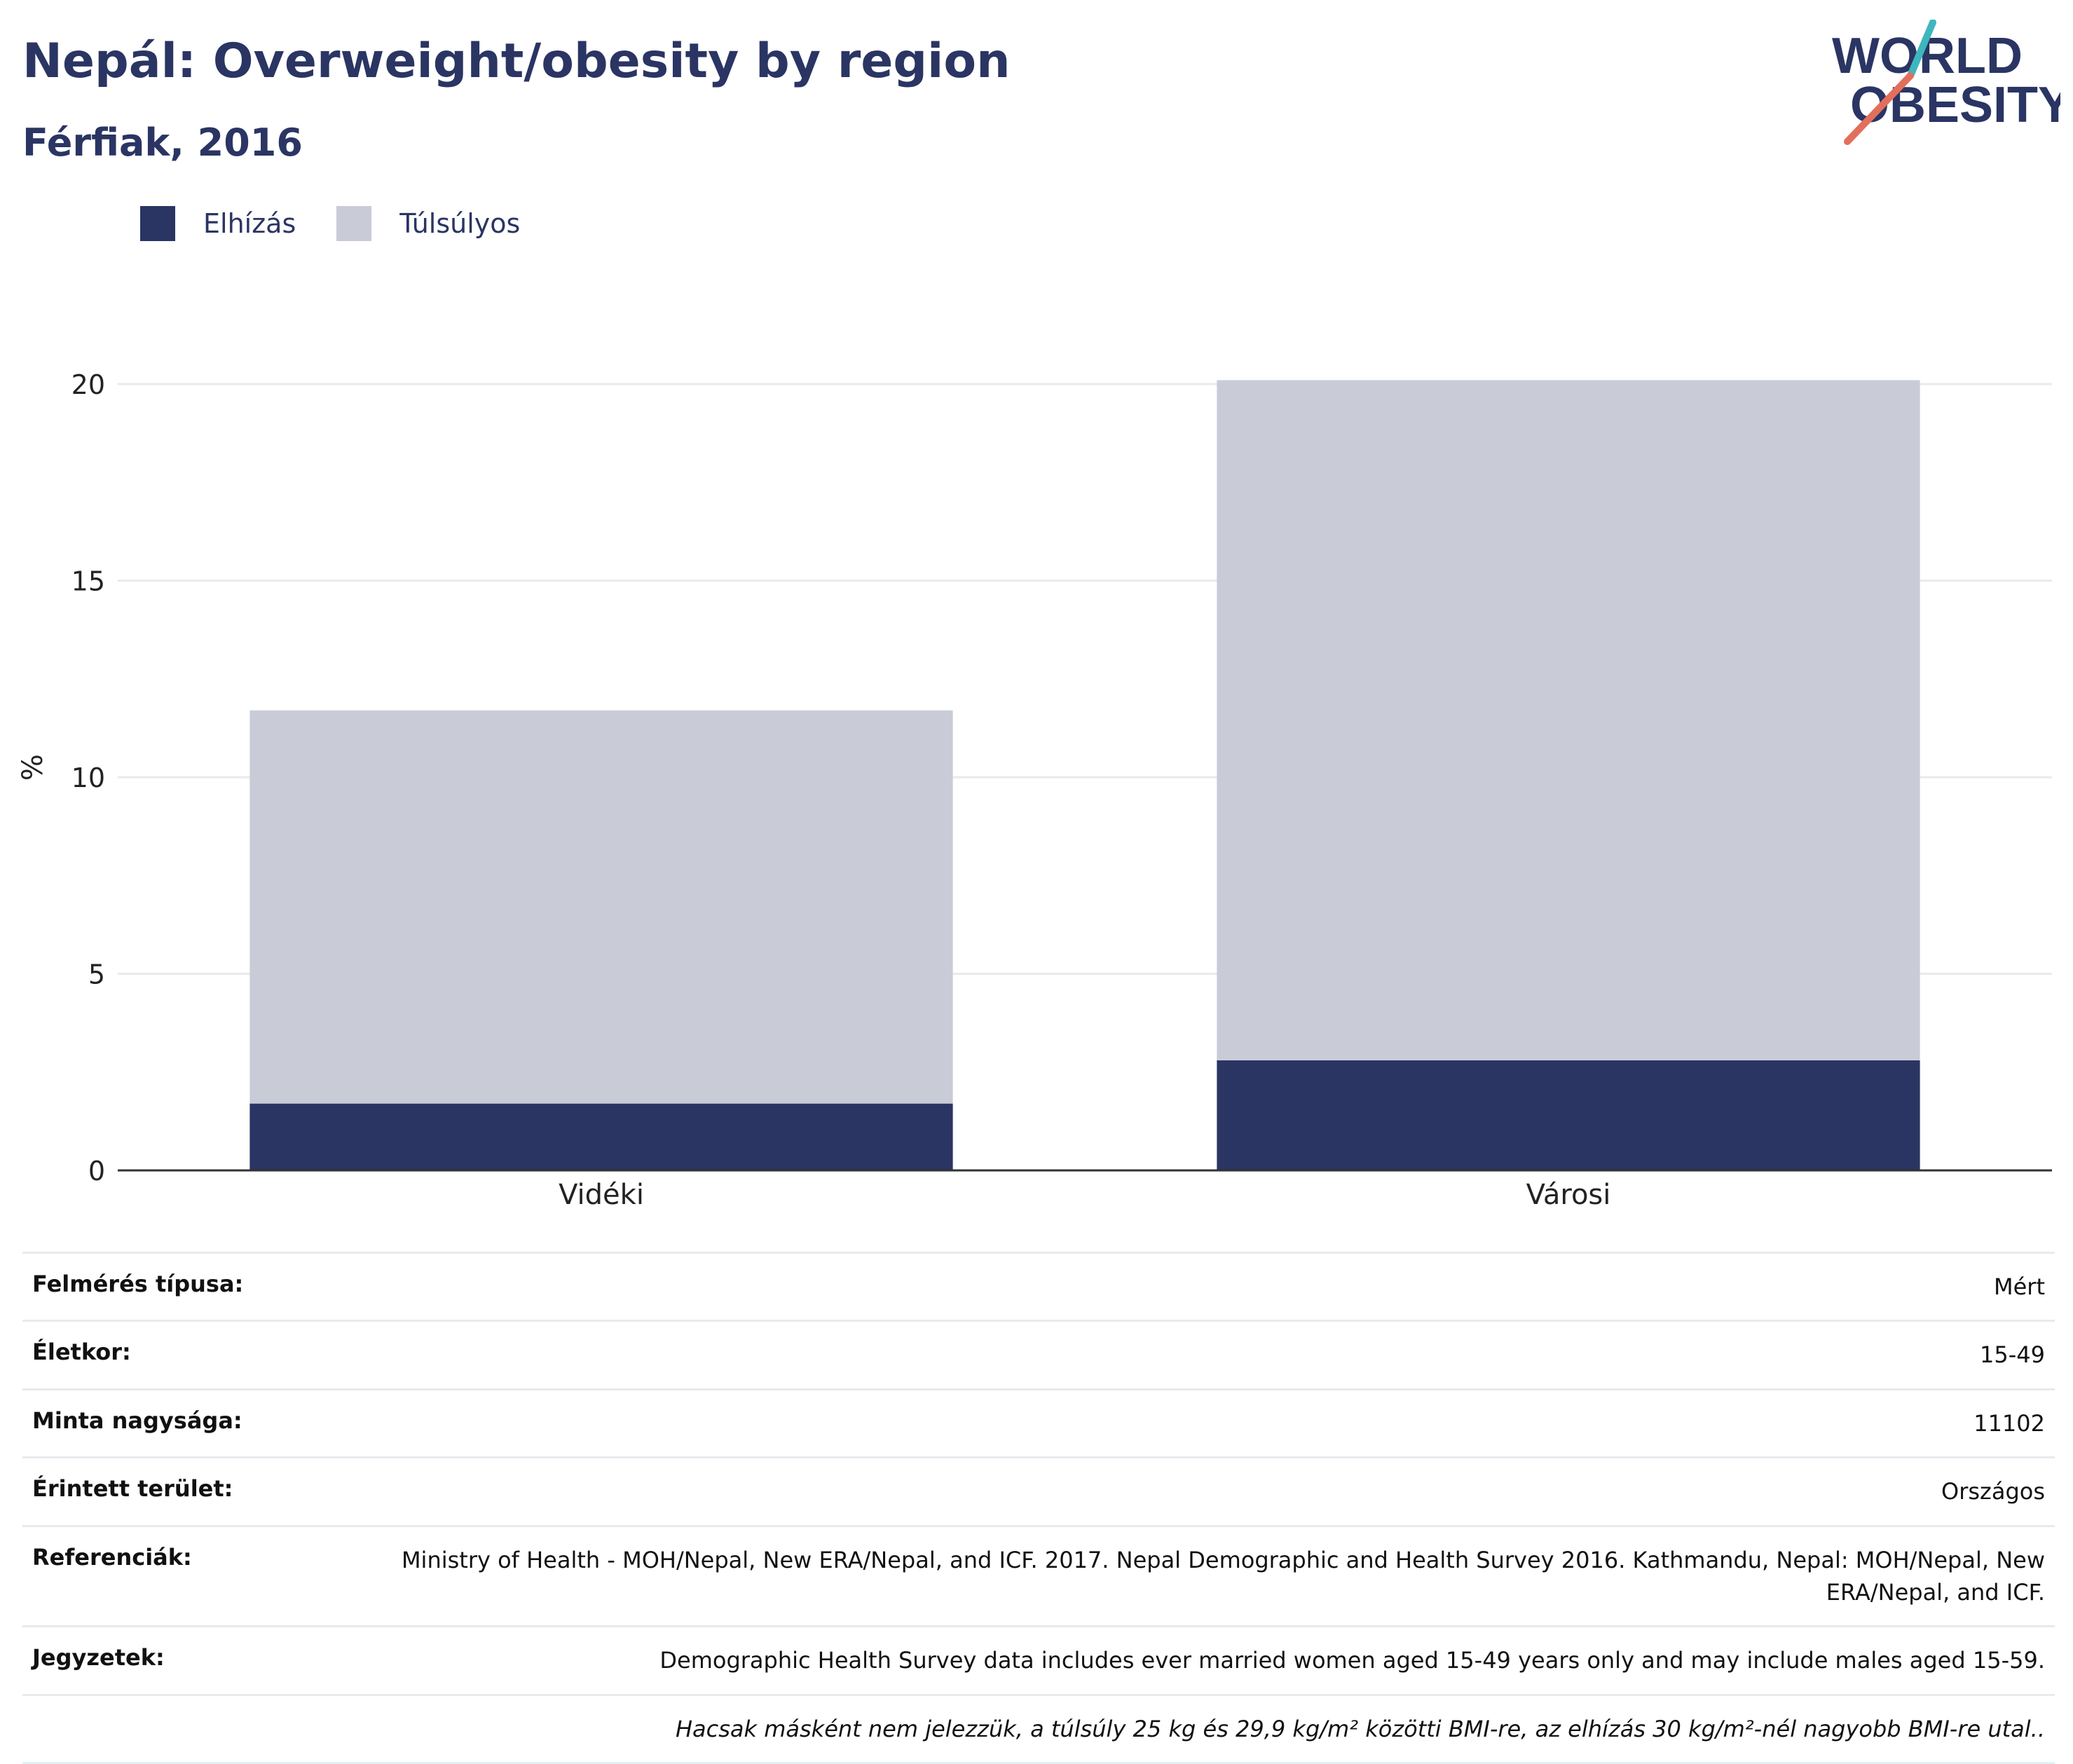  Describe the element at coordinates (460, 223) in the screenshot. I see `legend-label-overweight: Túlsúlyos` at that location.